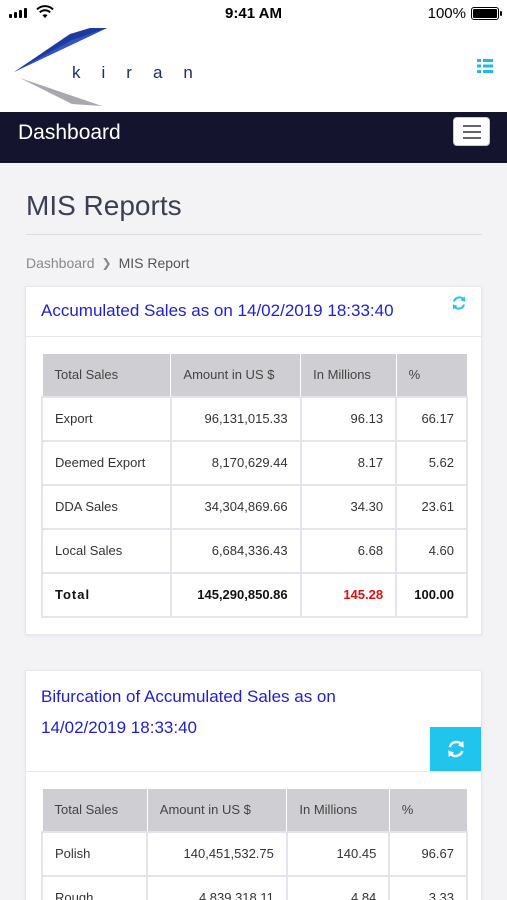 This screenshot has height=900, width=507. What do you see at coordinates (253, 137) in the screenshot?
I see `navbar: Dashboard` at bounding box center [253, 137].